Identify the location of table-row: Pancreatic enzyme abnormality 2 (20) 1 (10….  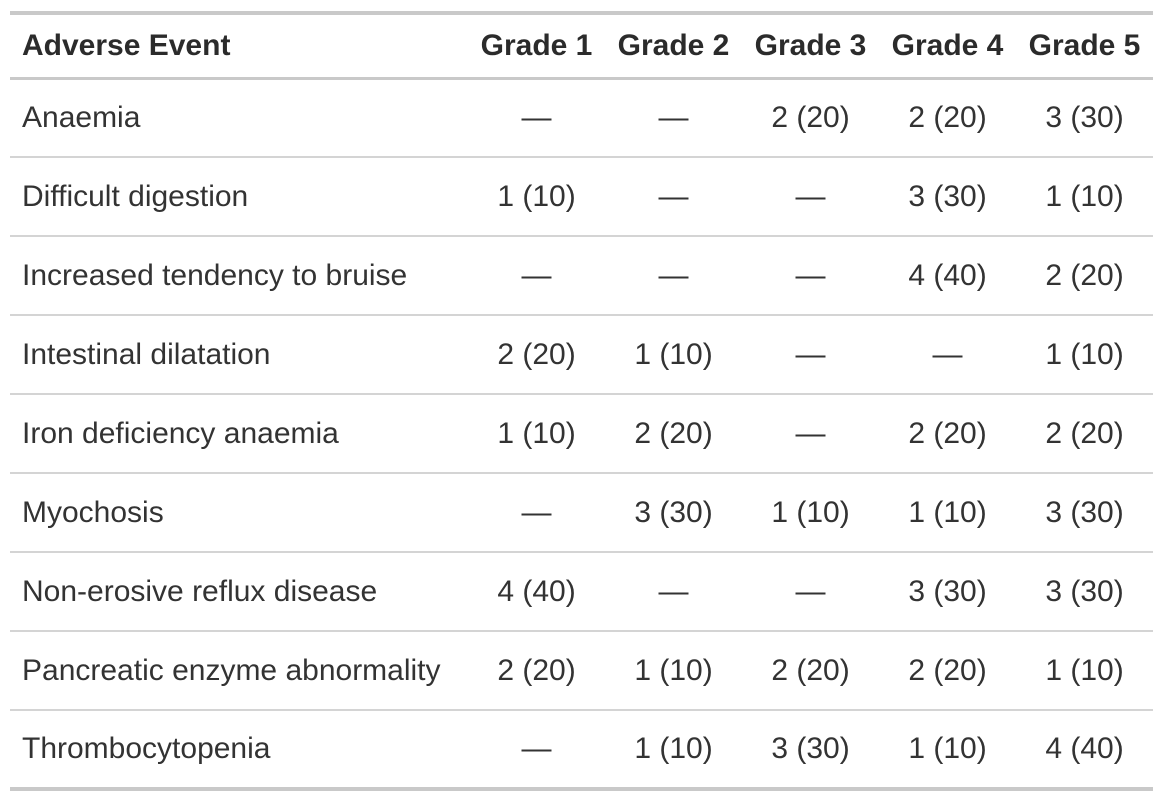
(581, 671).